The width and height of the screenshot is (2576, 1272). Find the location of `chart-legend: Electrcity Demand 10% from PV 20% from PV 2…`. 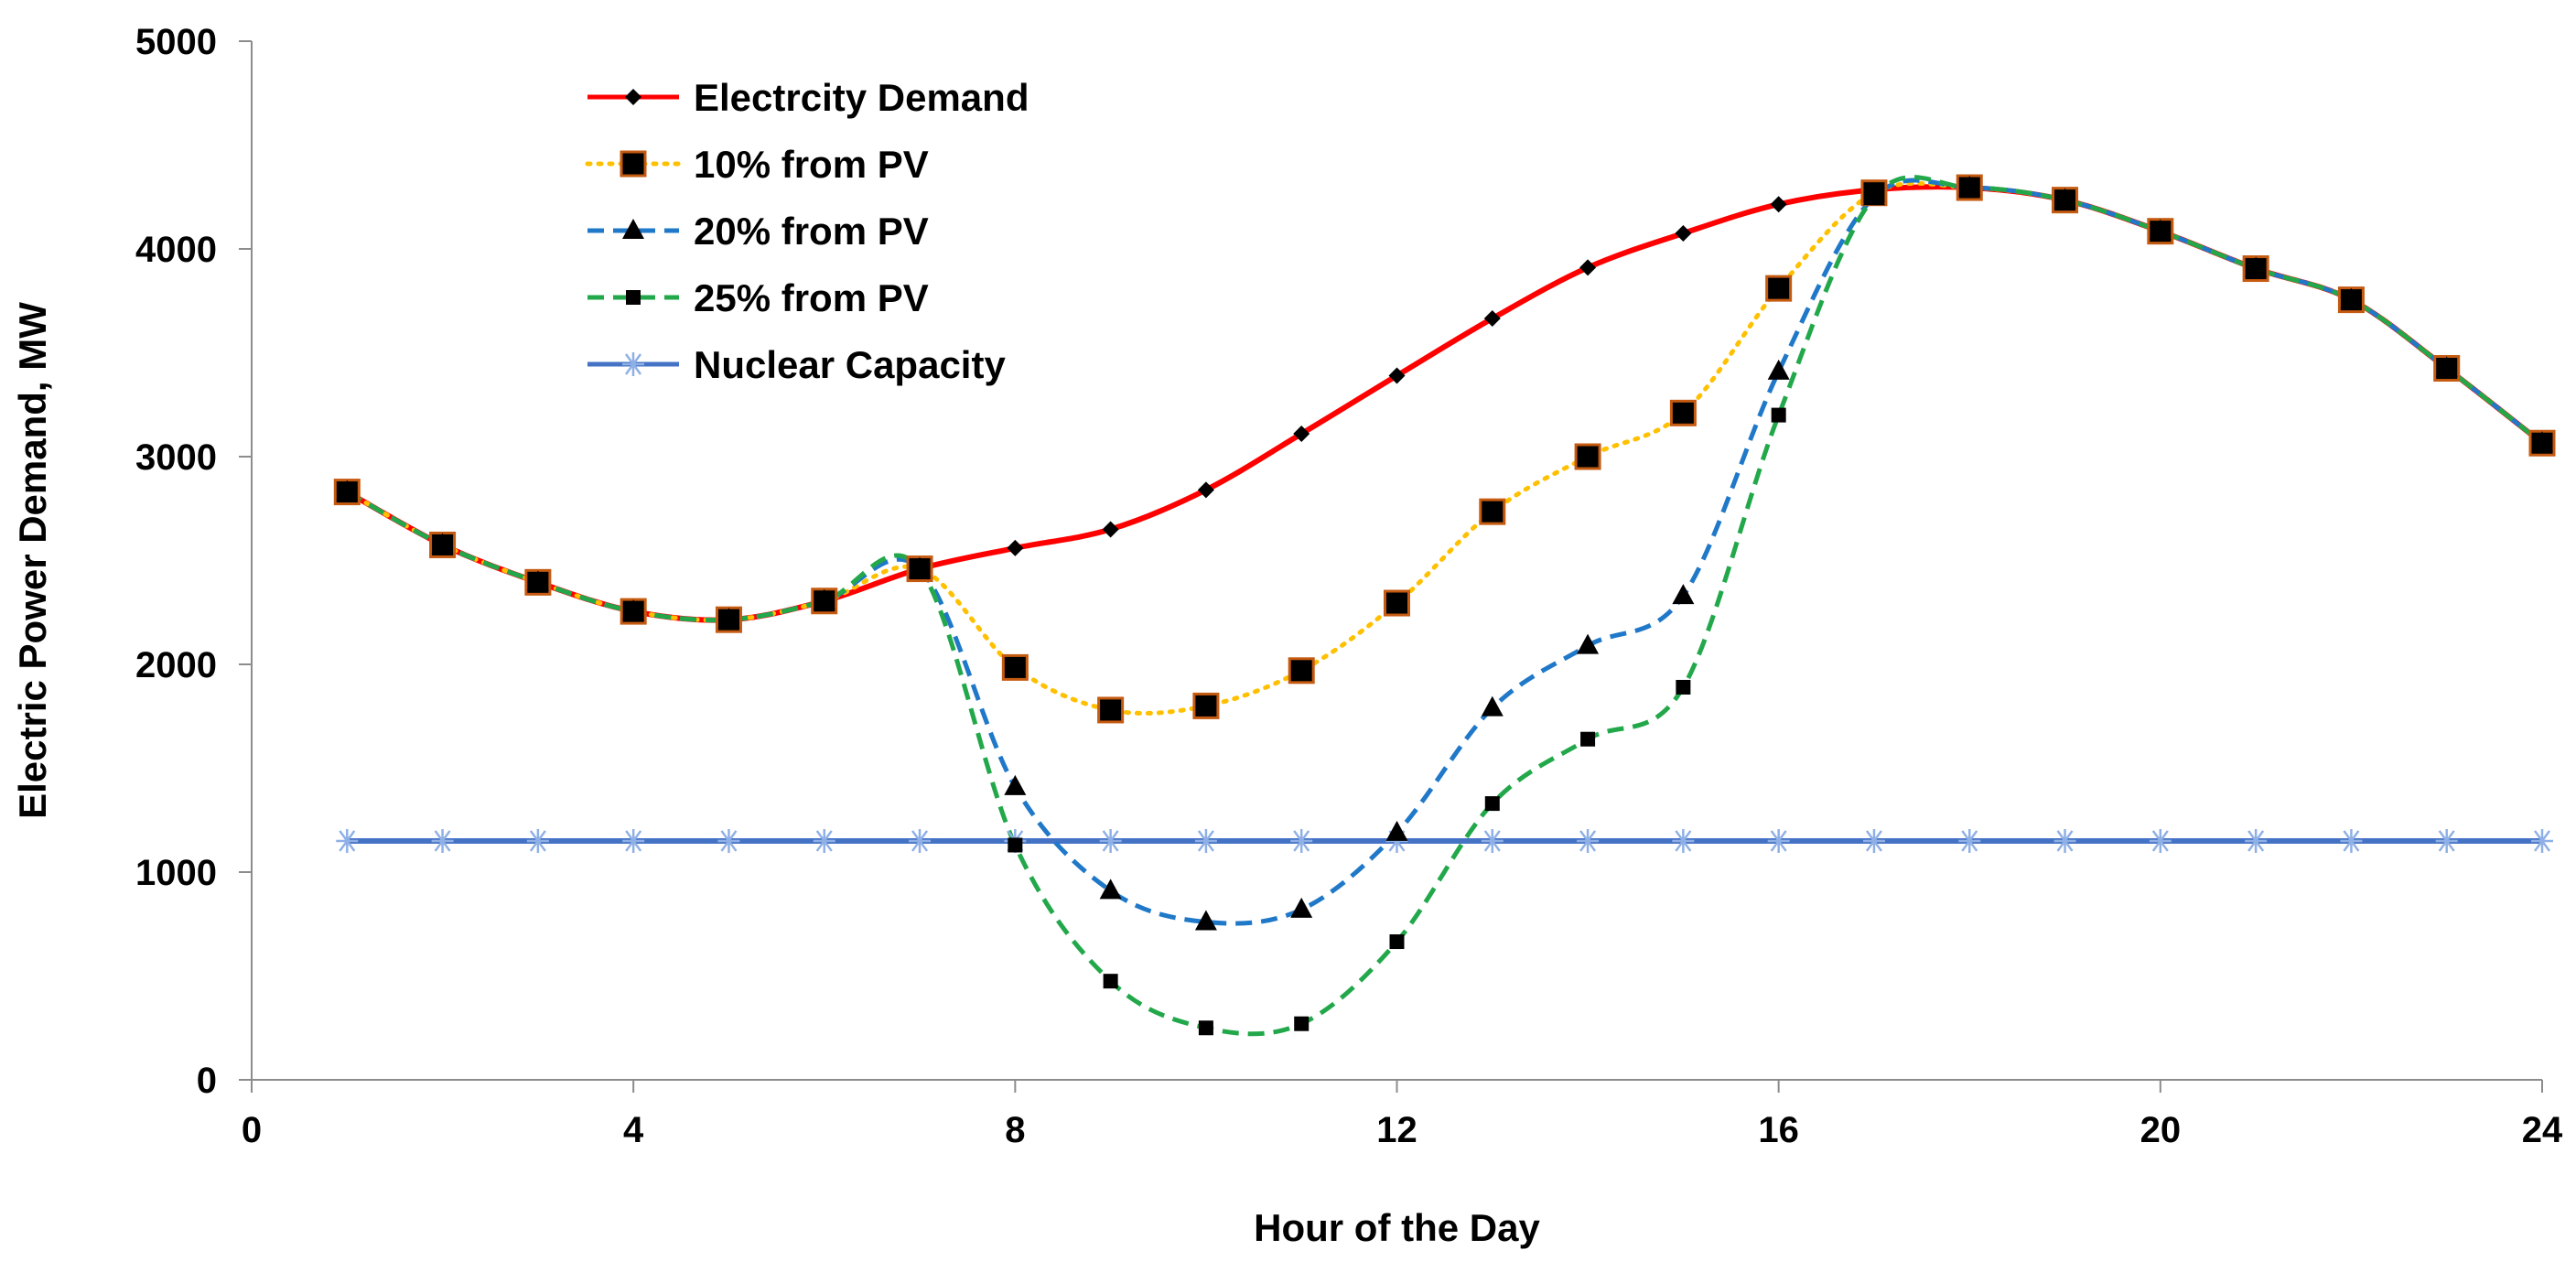

chart-legend: Electrcity Demand 10% from PV 20% from PV 2… is located at coordinates (807, 231).